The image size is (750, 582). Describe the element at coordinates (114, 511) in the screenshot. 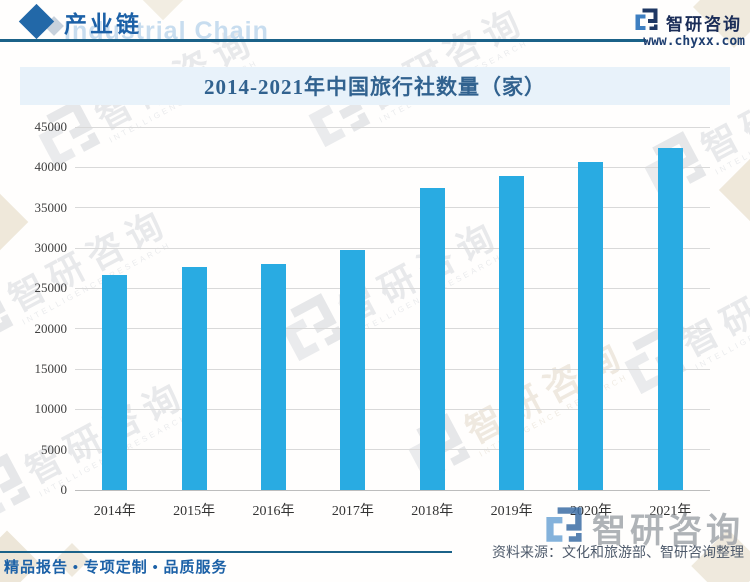

I see `x-axis-tick-label: 2014年` at that location.